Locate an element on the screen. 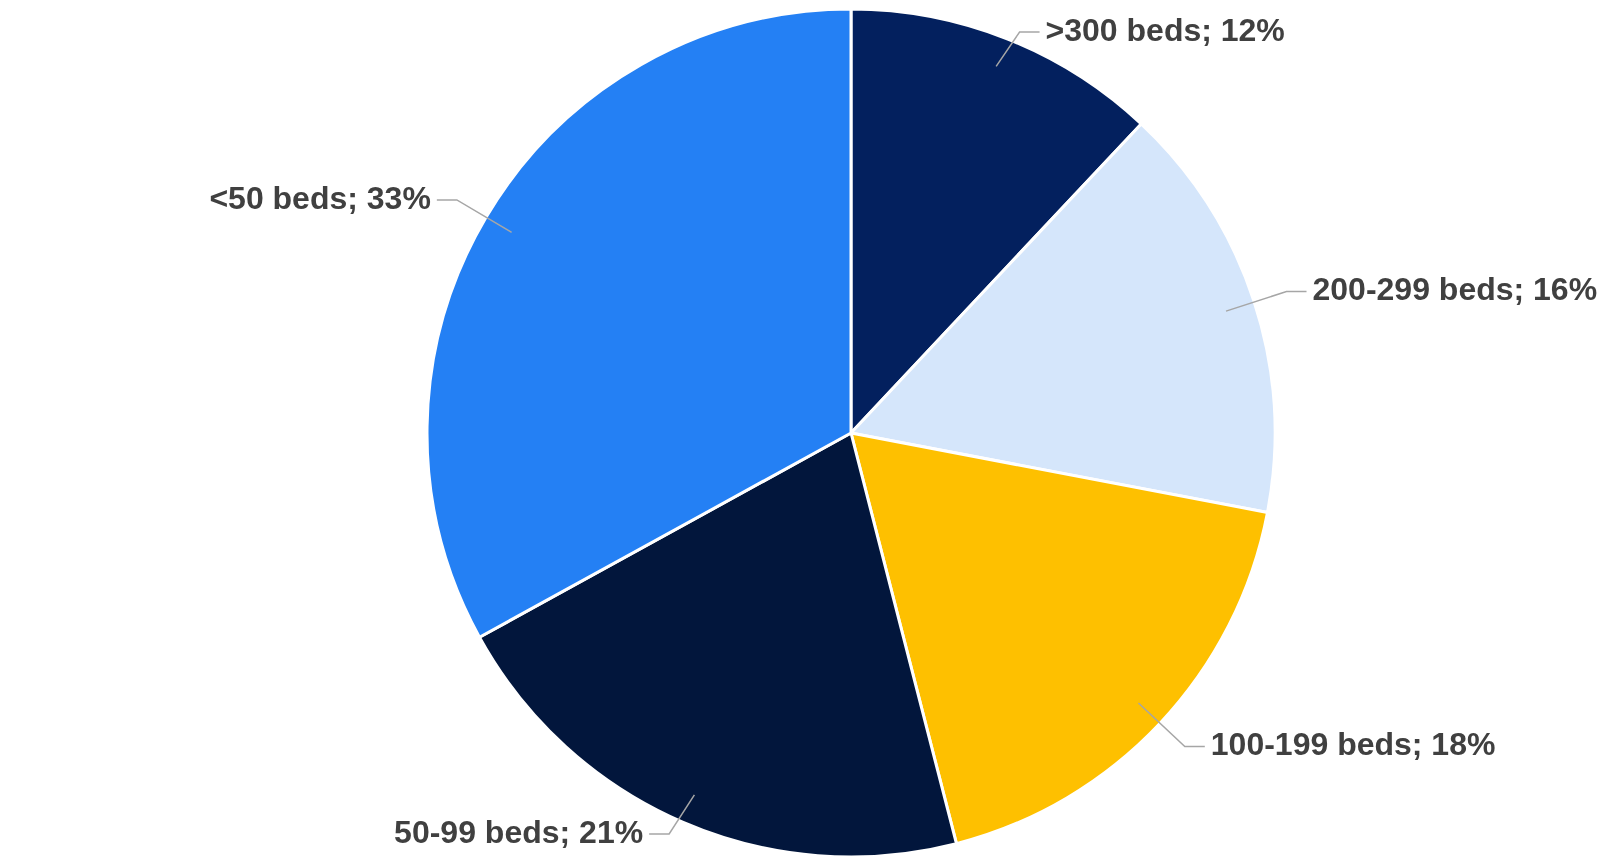 The width and height of the screenshot is (1615, 863). slice-label: >300 beds; 12% is located at coordinates (1165, 29).